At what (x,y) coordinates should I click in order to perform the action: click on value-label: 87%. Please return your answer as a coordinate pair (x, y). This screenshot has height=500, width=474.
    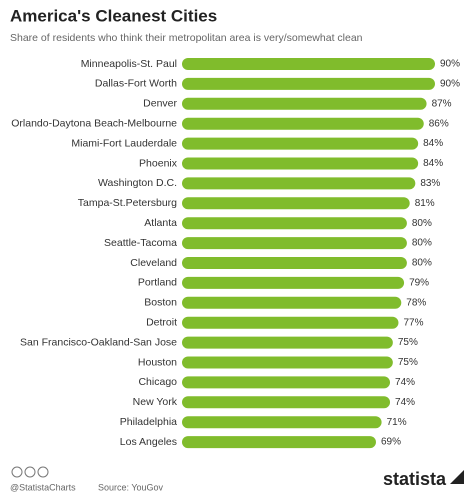
    Looking at the image, I should click on (442, 103).